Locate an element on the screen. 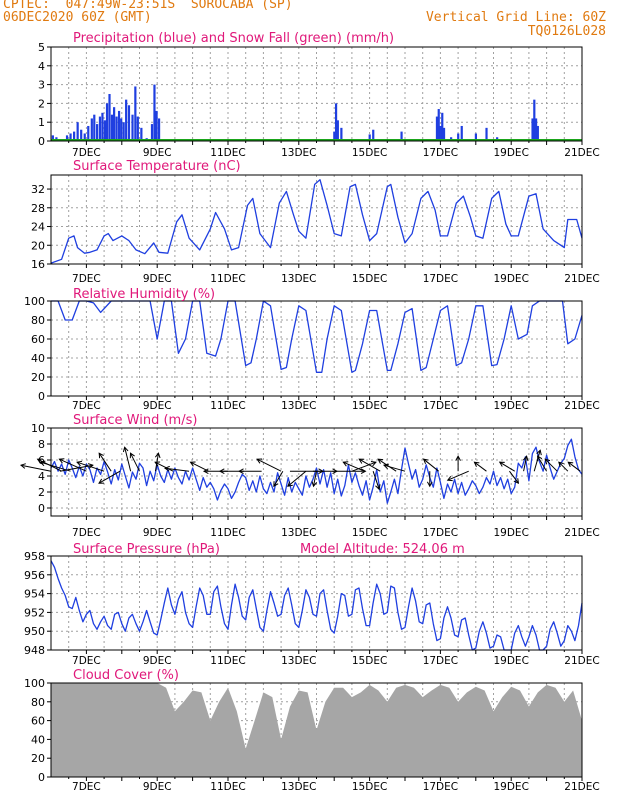 Image resolution: width=618 pixels, height=800 pixels. pressure-ytick-label: 952 is located at coordinates (34, 612).